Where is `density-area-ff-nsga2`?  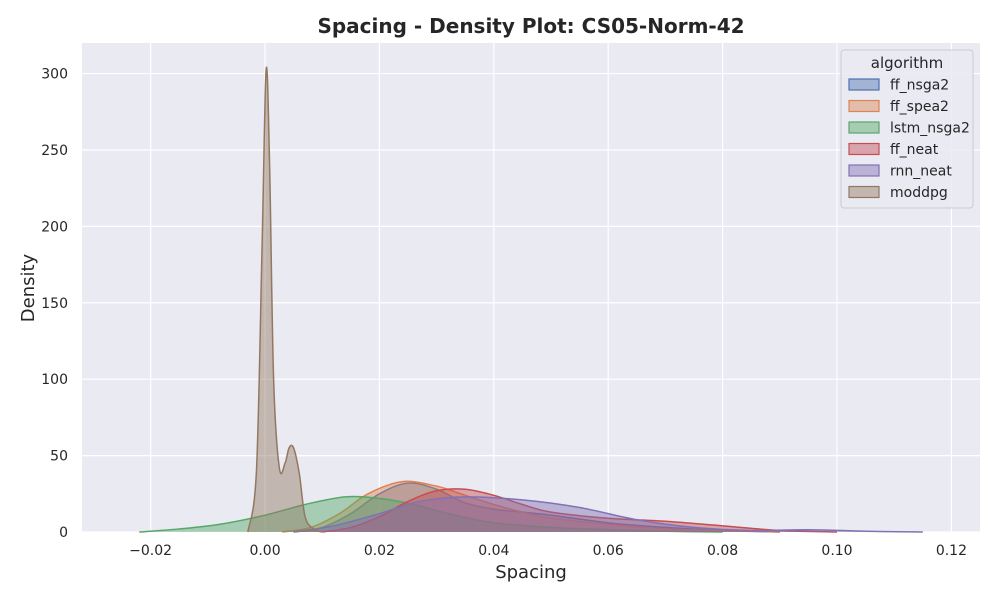 density-area-ff-nsga2 is located at coordinates (536, 507).